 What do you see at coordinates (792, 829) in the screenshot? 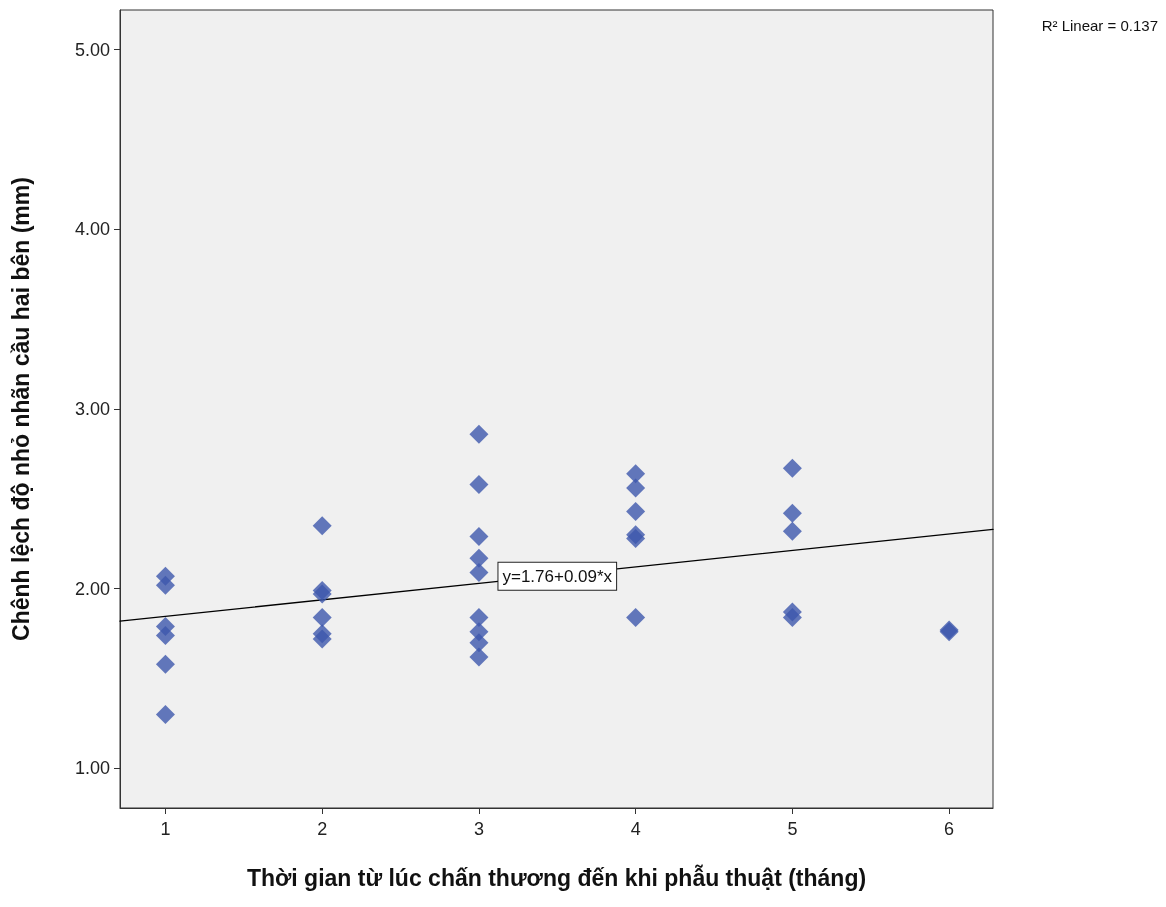
I see `x-tick-label: 5` at bounding box center [792, 829].